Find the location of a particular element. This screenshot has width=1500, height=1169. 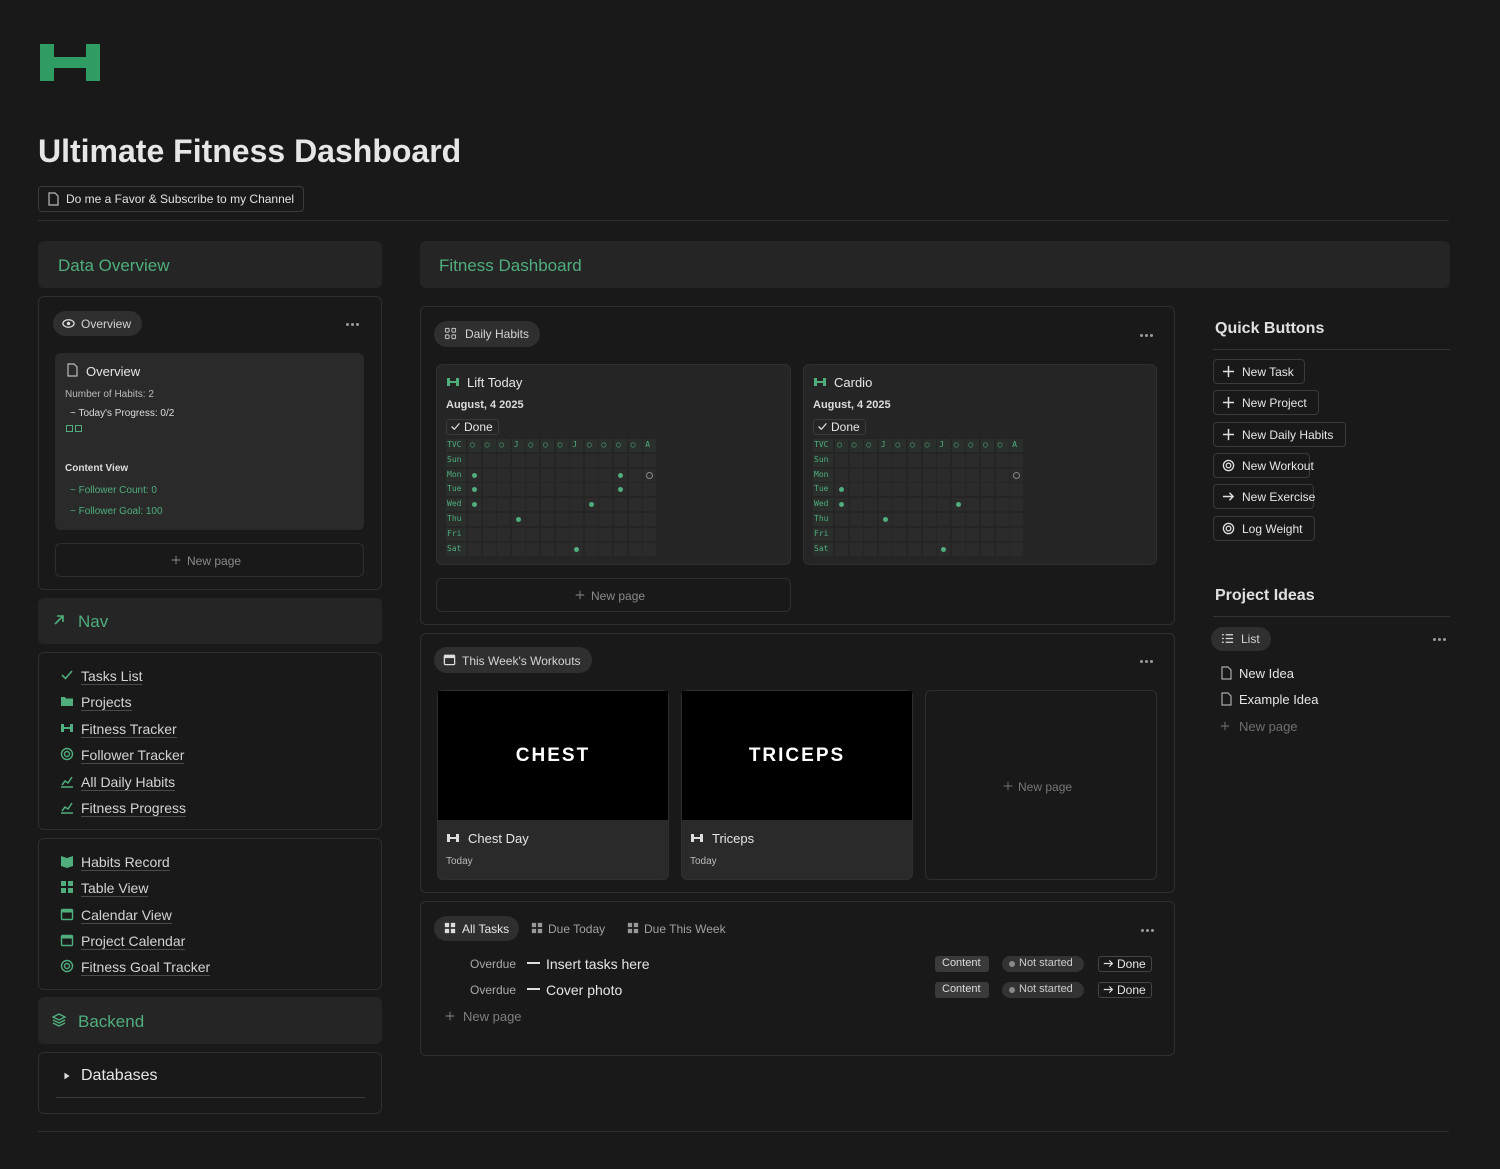

quick-button-label: New Workout is located at coordinates (1278, 465).